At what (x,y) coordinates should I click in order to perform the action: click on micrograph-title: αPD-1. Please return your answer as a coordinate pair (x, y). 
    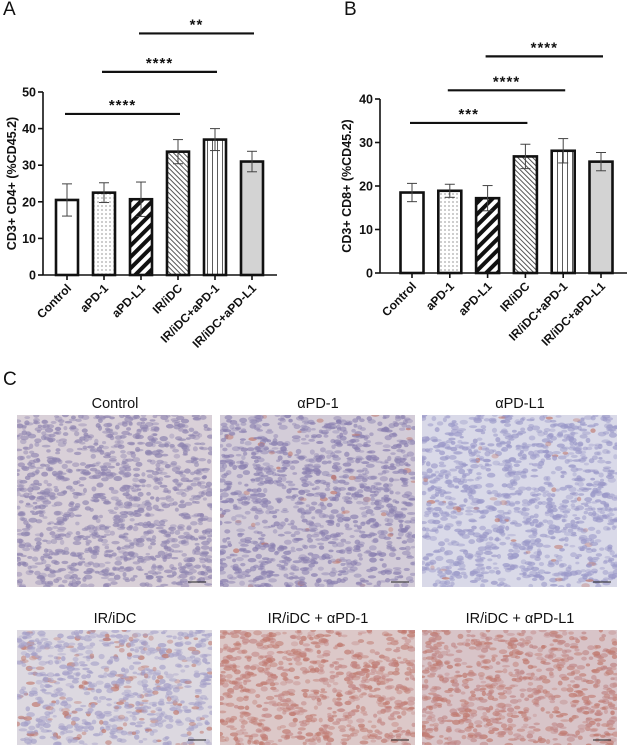
    Looking at the image, I should click on (318, 404).